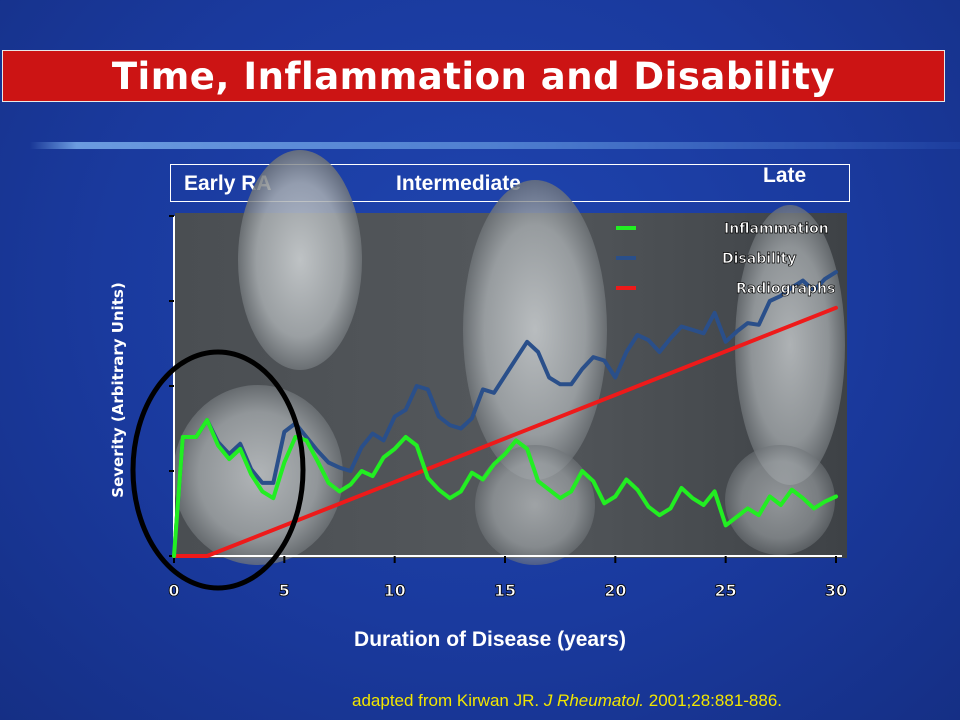  I want to click on x-tick-label: 0, so click(173, 590).